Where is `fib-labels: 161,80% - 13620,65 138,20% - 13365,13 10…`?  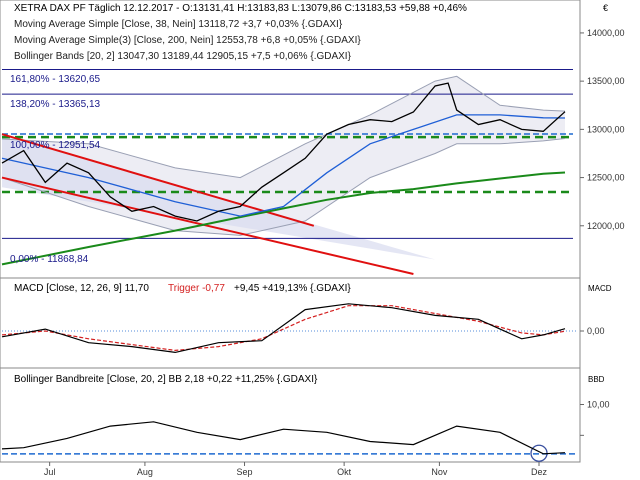 fib-labels: 161,80% - 13620,65 138,20% - 13365,13 10… is located at coordinates (55, 169).